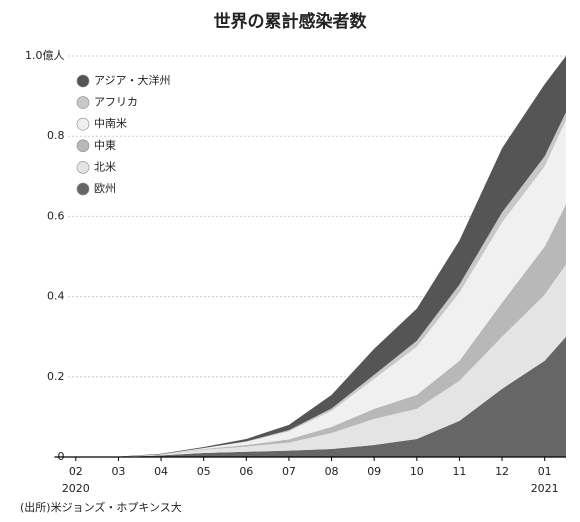 The width and height of the screenshot is (580, 522). I want to click on x-tick-label: 01, so click(545, 471).